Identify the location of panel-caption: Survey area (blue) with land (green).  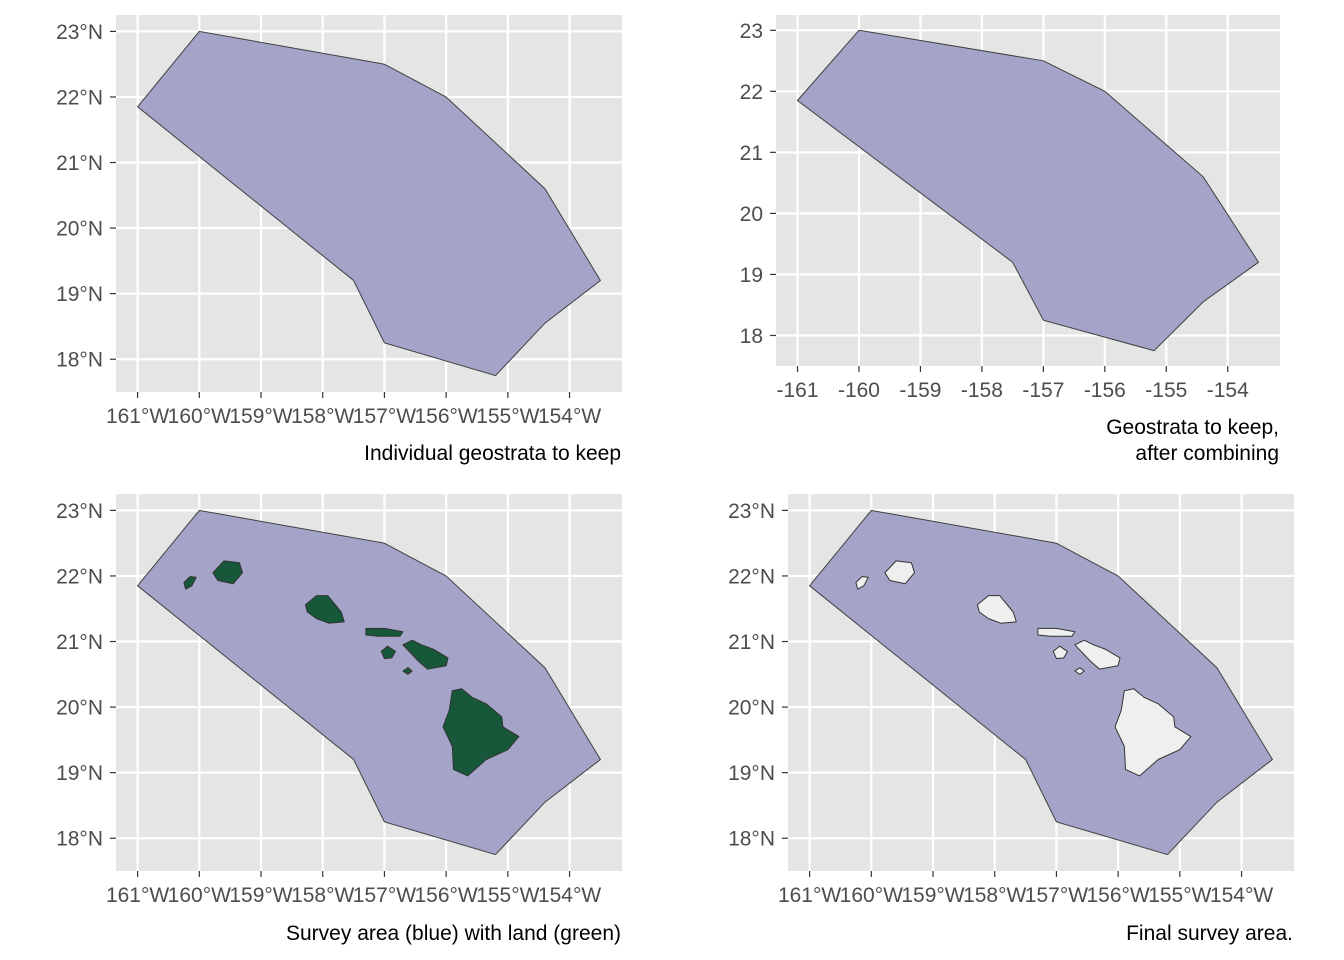
(453, 933).